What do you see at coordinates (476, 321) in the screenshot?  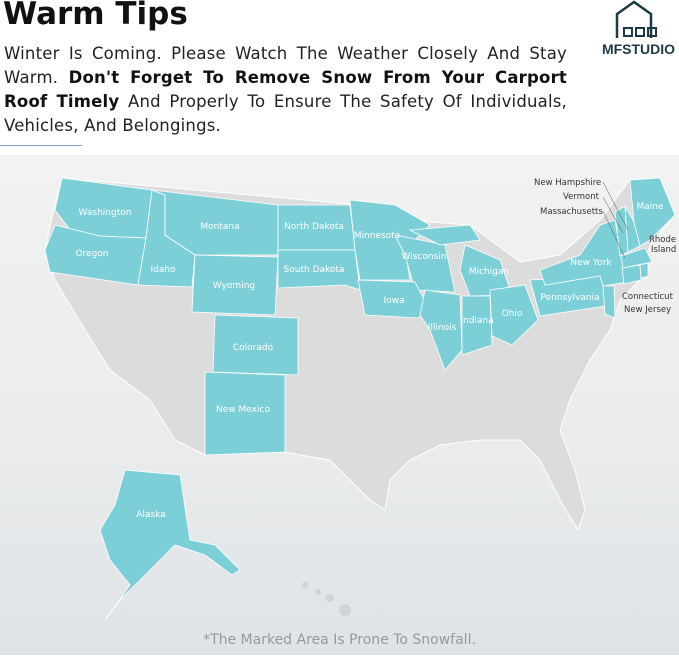 I see `label-indiana: Indiana` at bounding box center [476, 321].